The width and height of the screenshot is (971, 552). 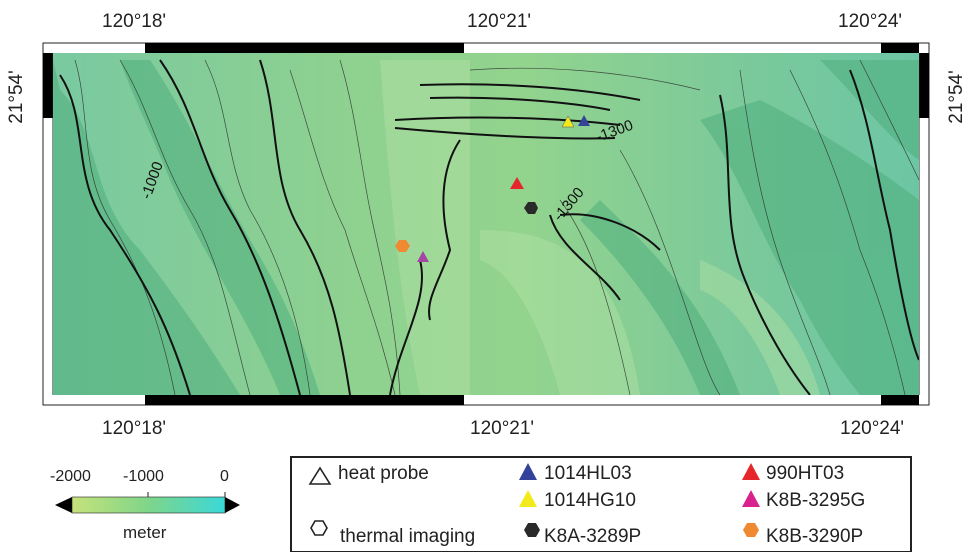 What do you see at coordinates (319, 528) in the screenshot?
I see `thermal-imaging-icon` at bounding box center [319, 528].